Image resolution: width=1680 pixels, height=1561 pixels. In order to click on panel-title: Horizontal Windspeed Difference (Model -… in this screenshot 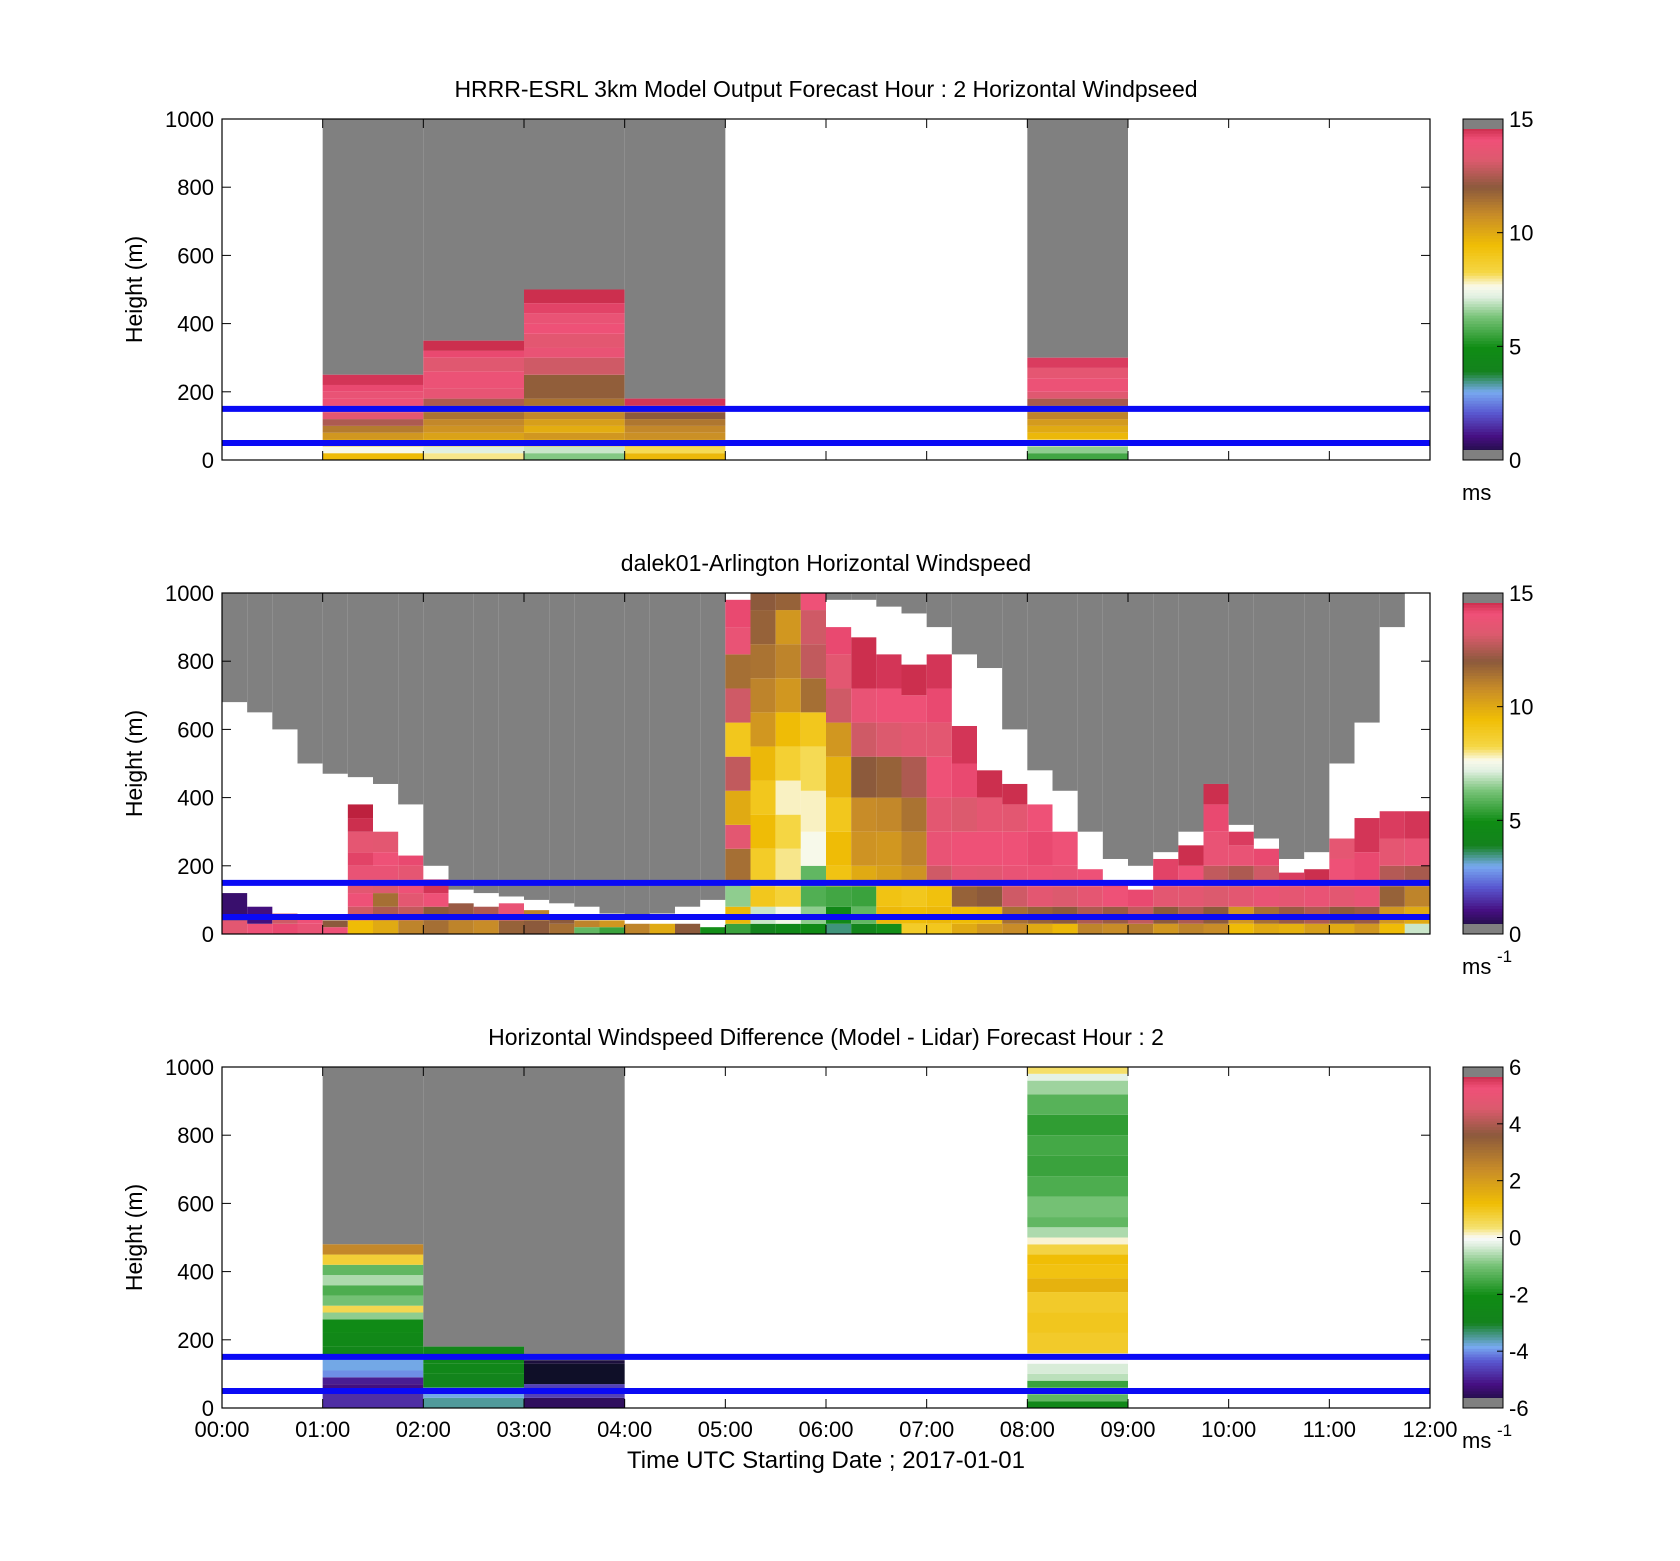, I will do `click(826, 1037)`.